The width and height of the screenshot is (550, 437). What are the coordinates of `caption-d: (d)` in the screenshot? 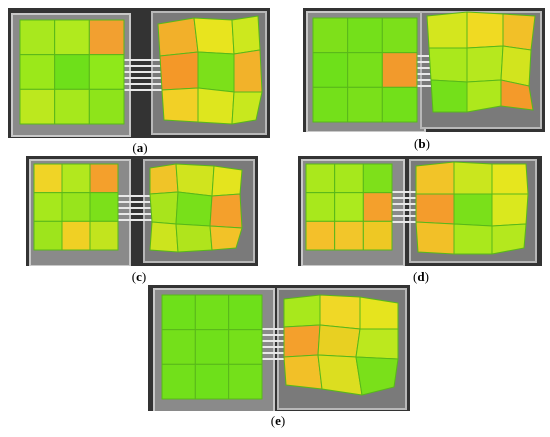 It's located at (421, 276).